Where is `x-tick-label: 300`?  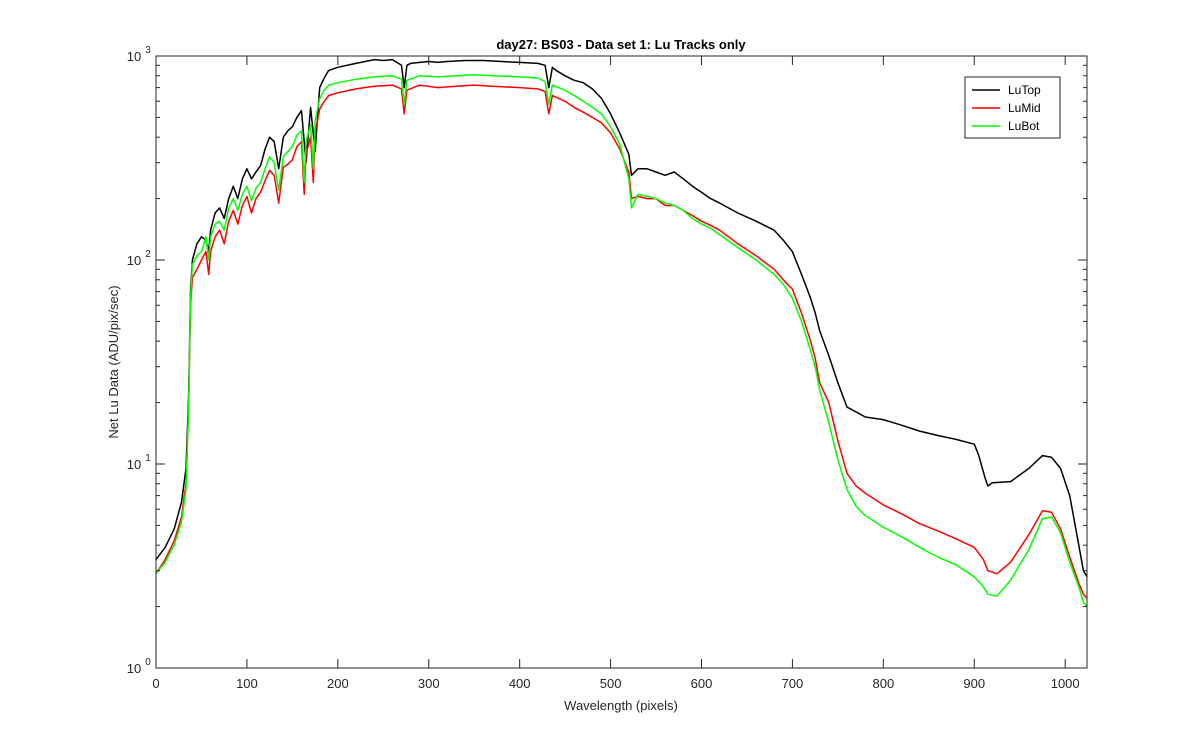
x-tick-label: 300 is located at coordinates (429, 683).